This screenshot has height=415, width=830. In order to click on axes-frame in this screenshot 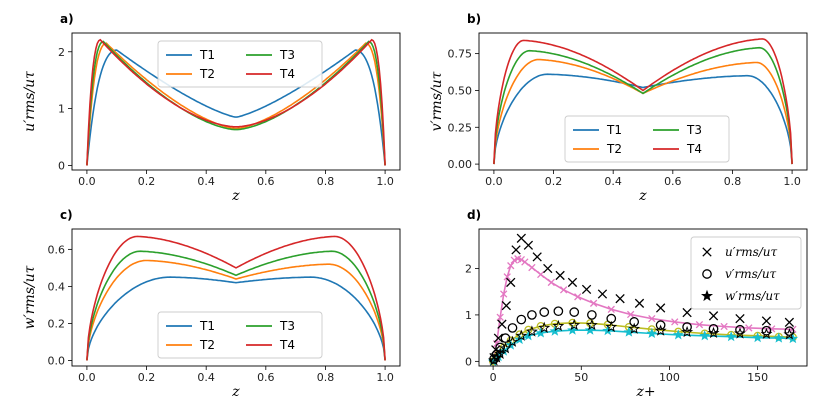, I will do `click(643, 297)`.